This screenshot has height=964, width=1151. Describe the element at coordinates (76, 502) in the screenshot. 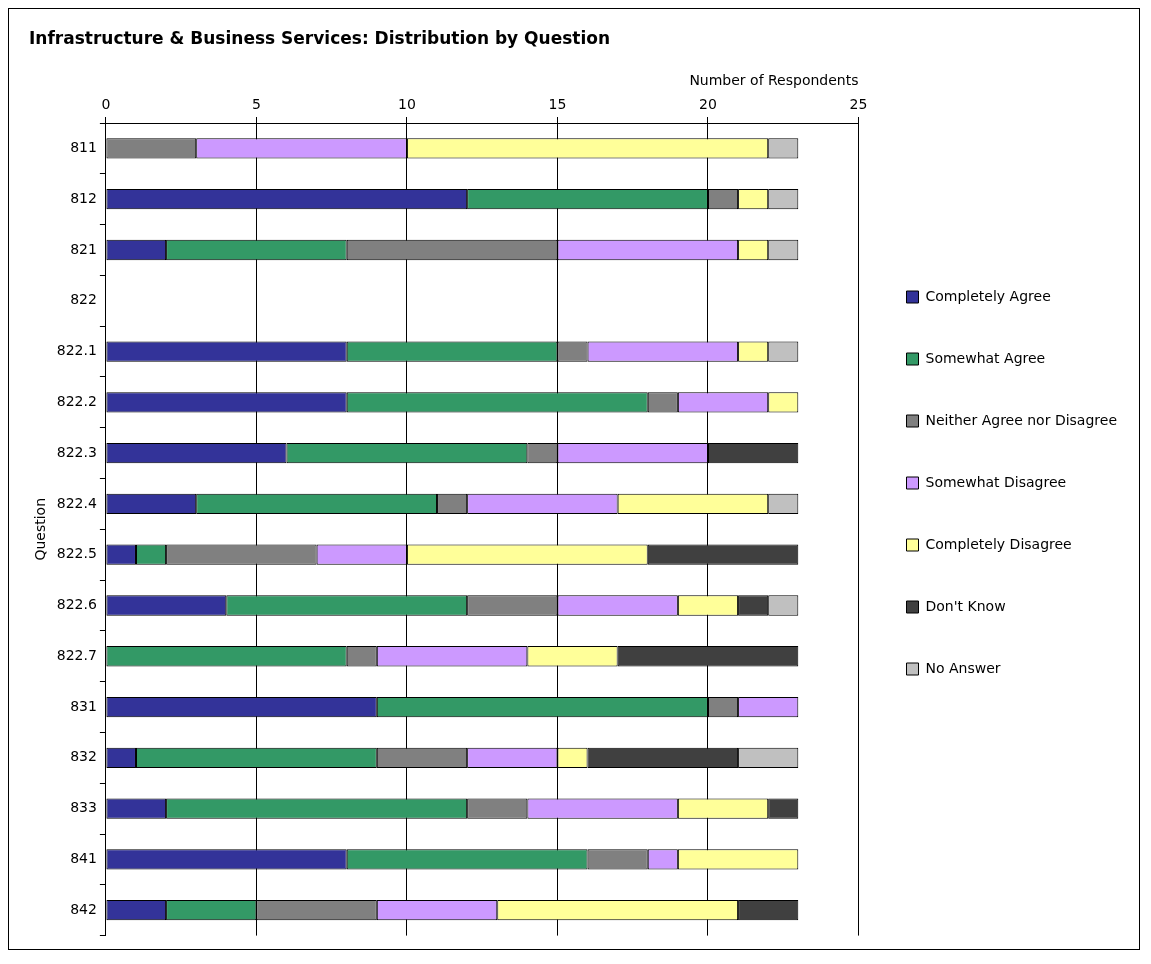

I see `y-tick-label: 822.4` at that location.